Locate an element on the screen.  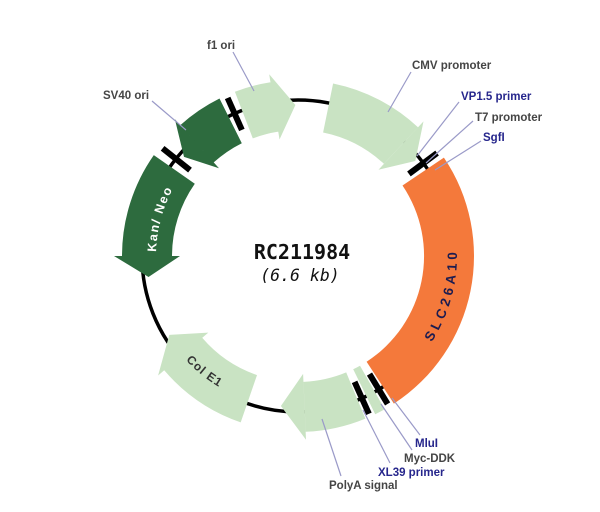
xl39-primer-leader-line is located at coordinates (376, 436).